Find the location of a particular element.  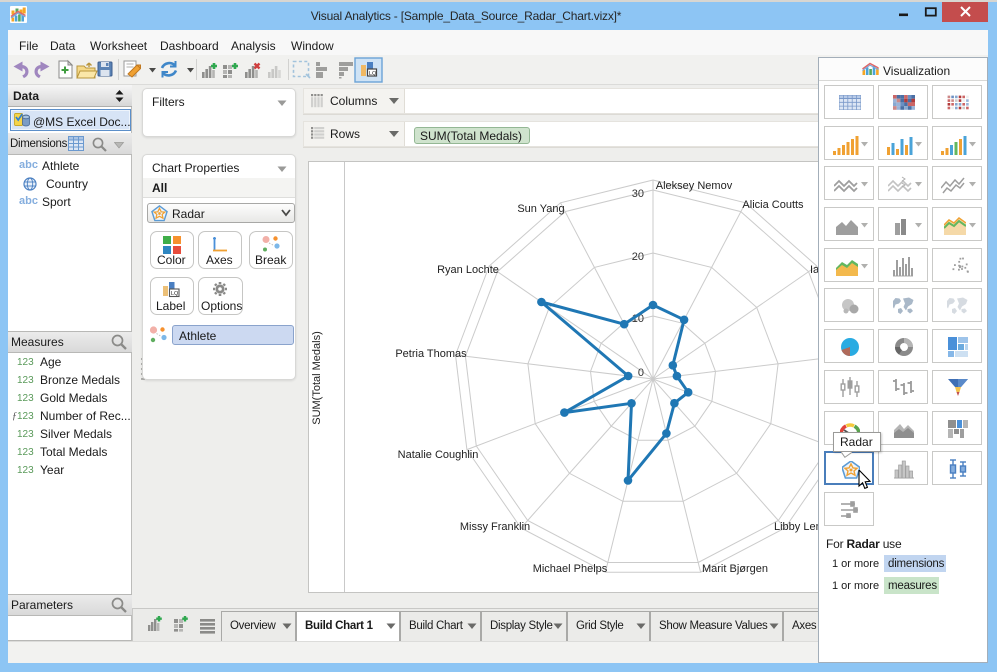

svg-text: Alicia Coutts is located at coordinates (773, 205).